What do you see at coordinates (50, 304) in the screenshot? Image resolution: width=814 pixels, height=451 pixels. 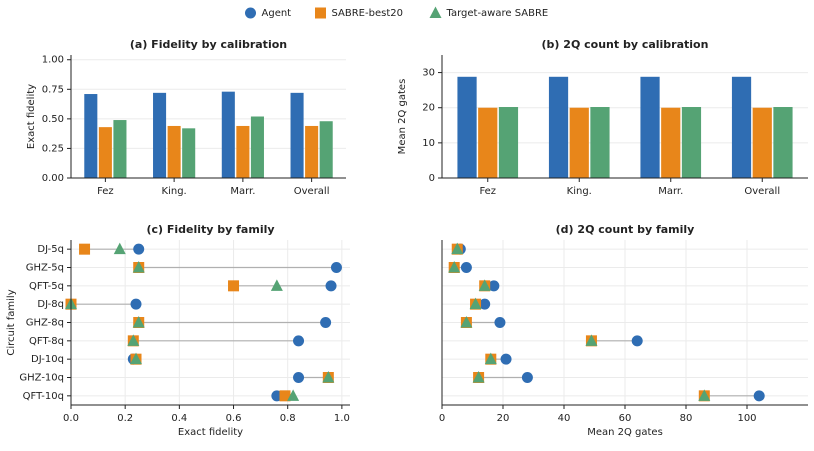 I see `y-tick-label: DJ-8q` at bounding box center [50, 304].